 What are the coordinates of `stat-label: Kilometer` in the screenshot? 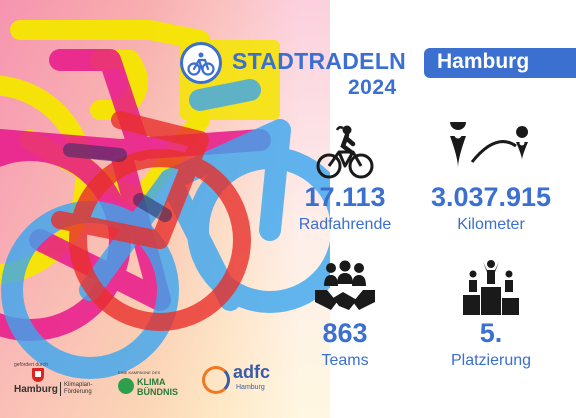 It's located at (491, 224).